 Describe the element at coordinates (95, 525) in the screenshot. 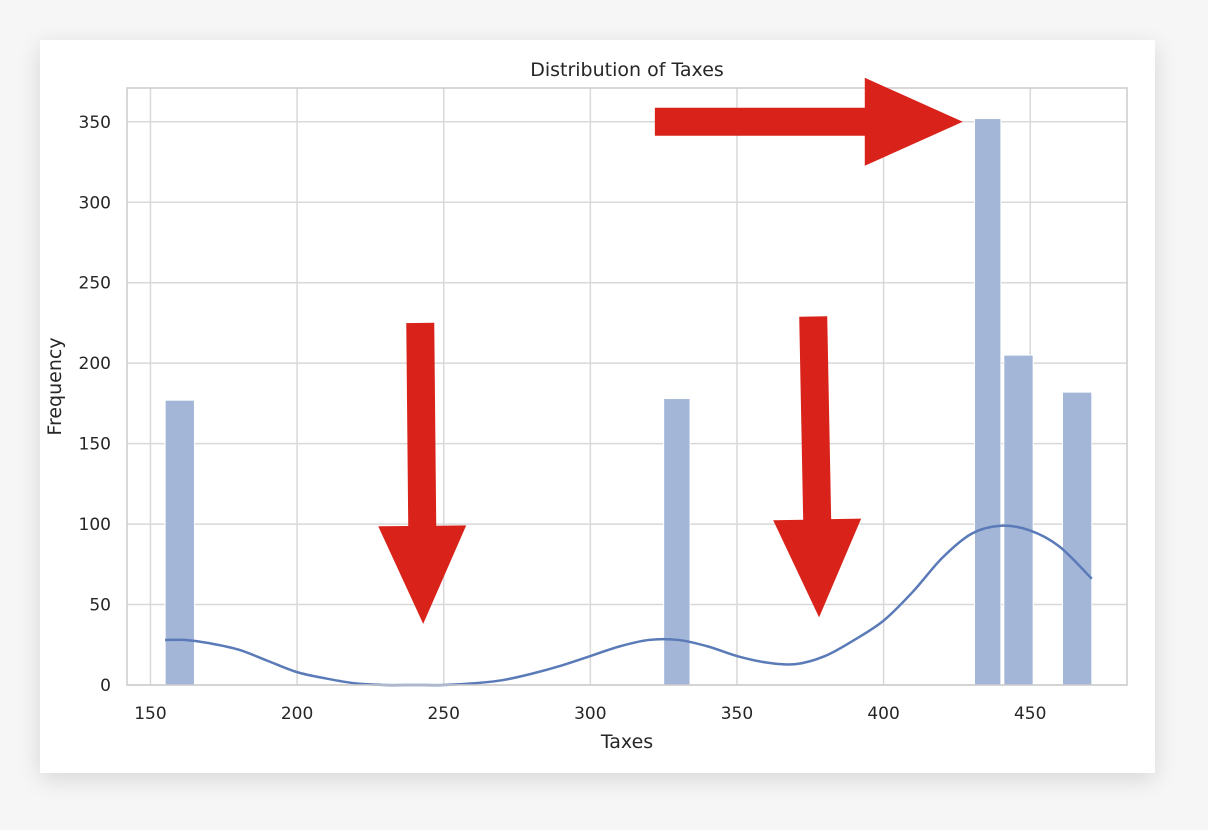

I see `y-tick-label: 100` at that location.